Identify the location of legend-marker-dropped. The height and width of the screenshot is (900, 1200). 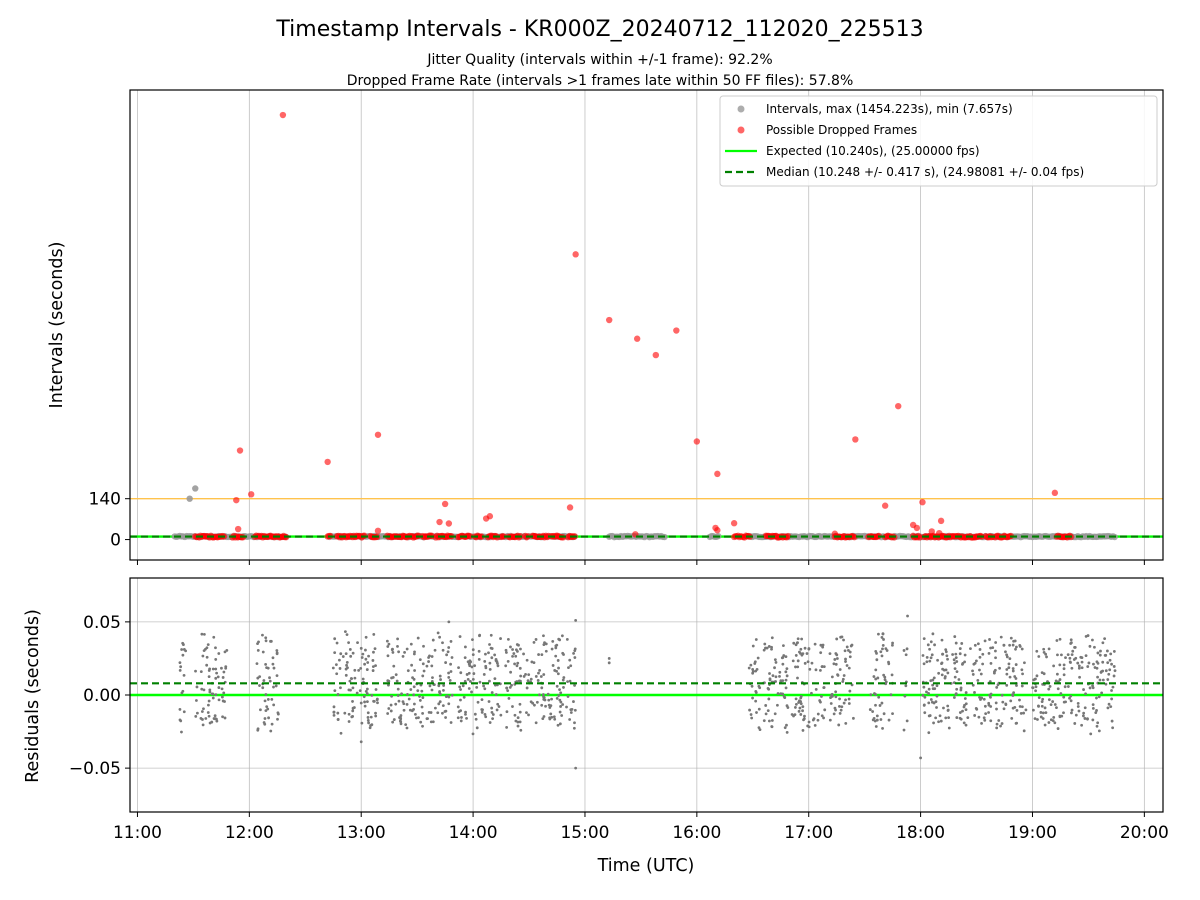
(741, 130).